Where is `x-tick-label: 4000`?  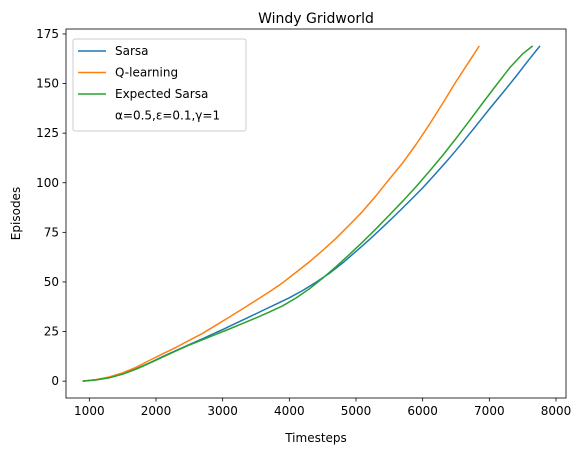 x-tick-label: 4000 is located at coordinates (289, 411).